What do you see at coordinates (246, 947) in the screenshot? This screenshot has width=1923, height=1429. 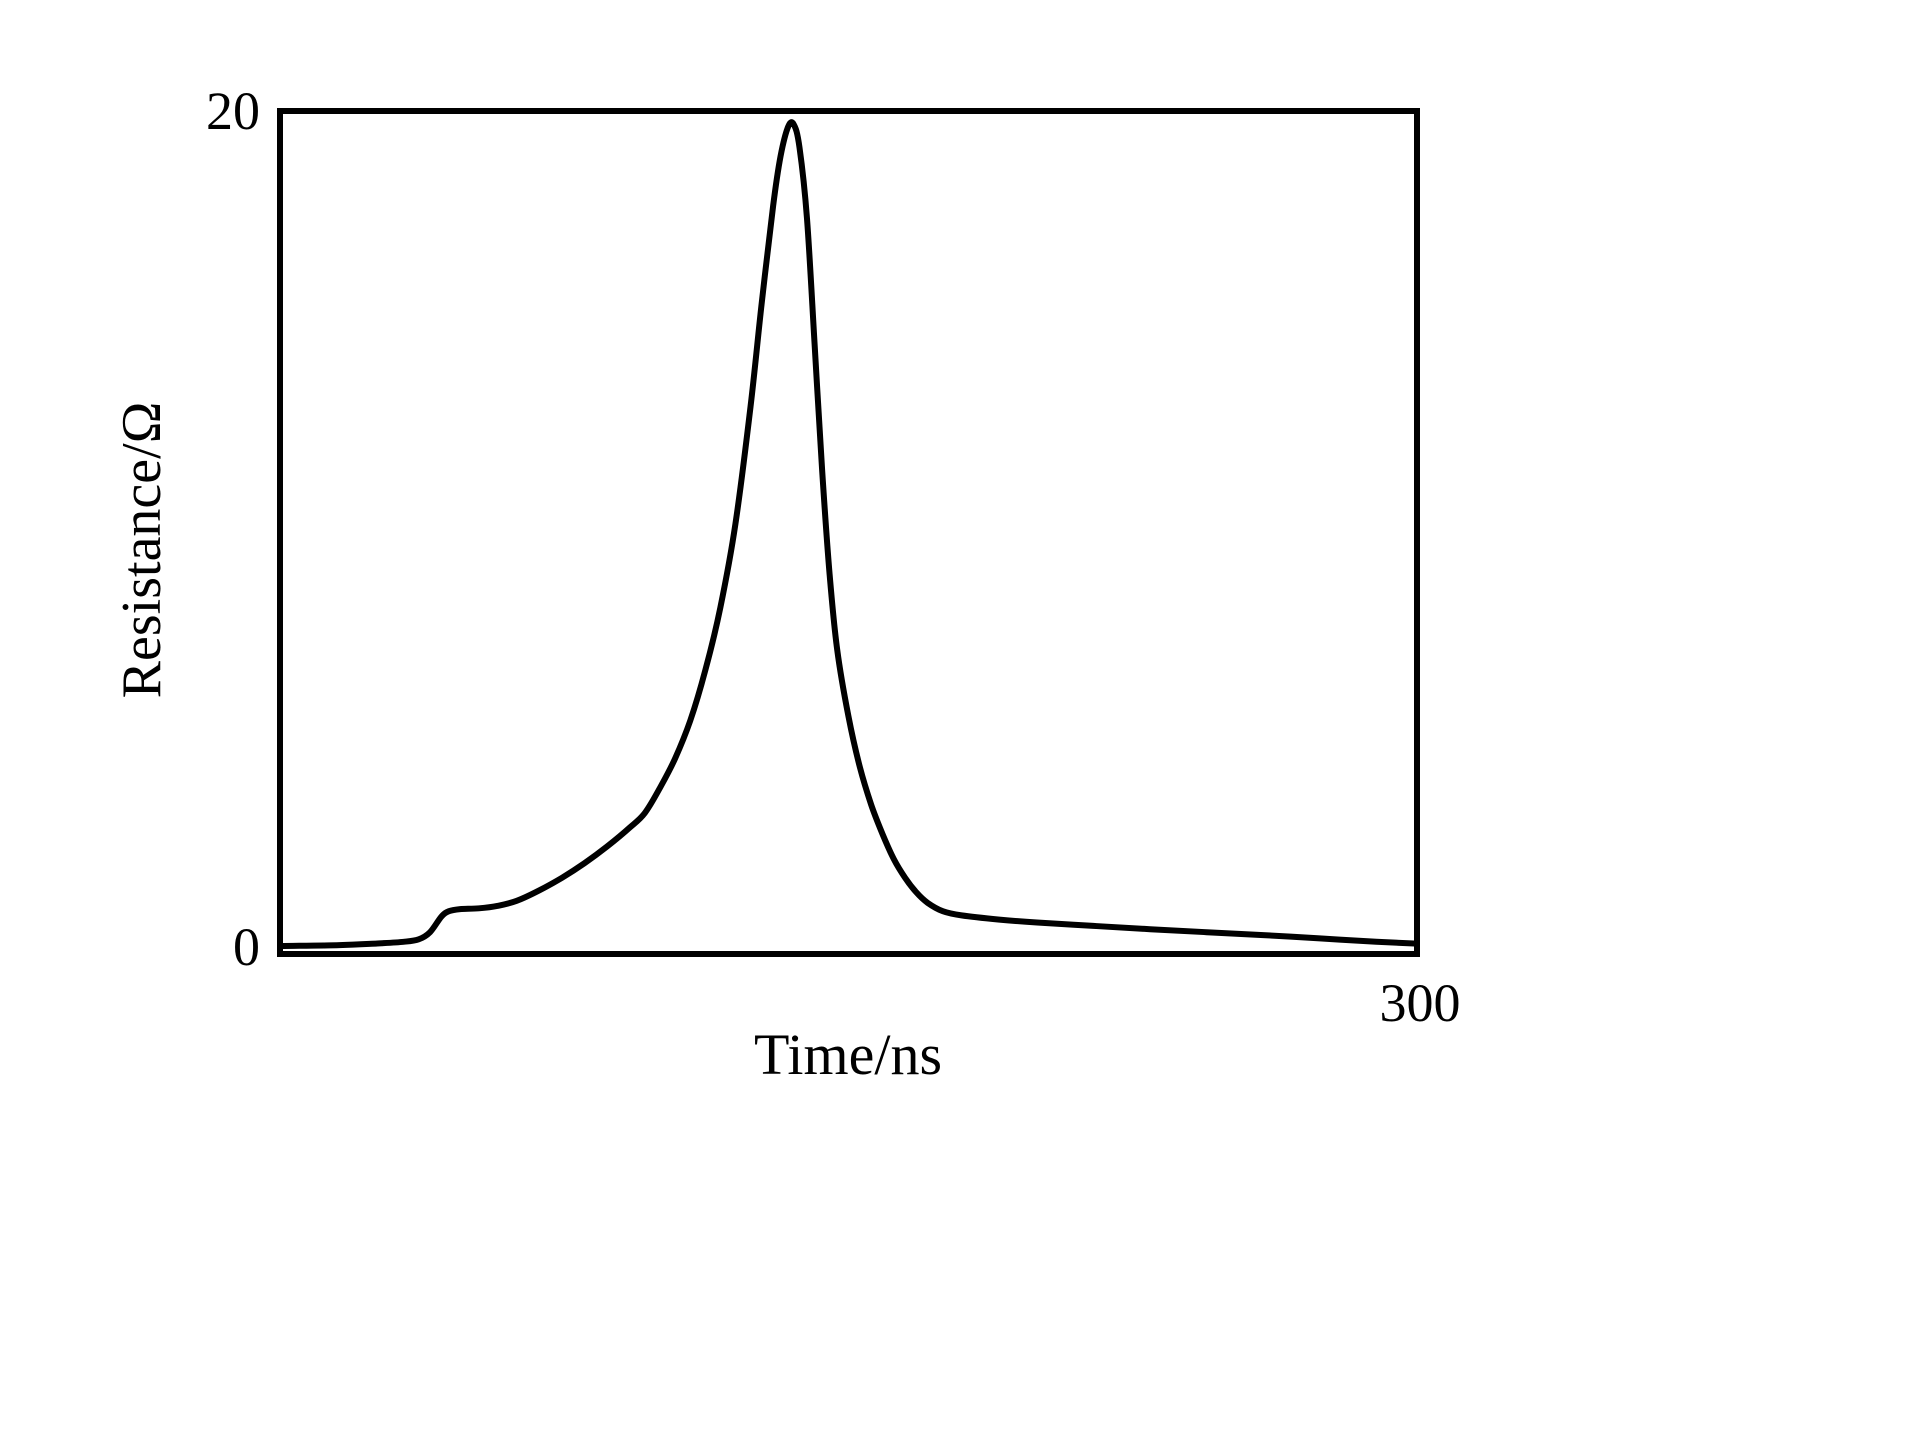 I see `y-axis-tick-label-min: 0` at bounding box center [246, 947].